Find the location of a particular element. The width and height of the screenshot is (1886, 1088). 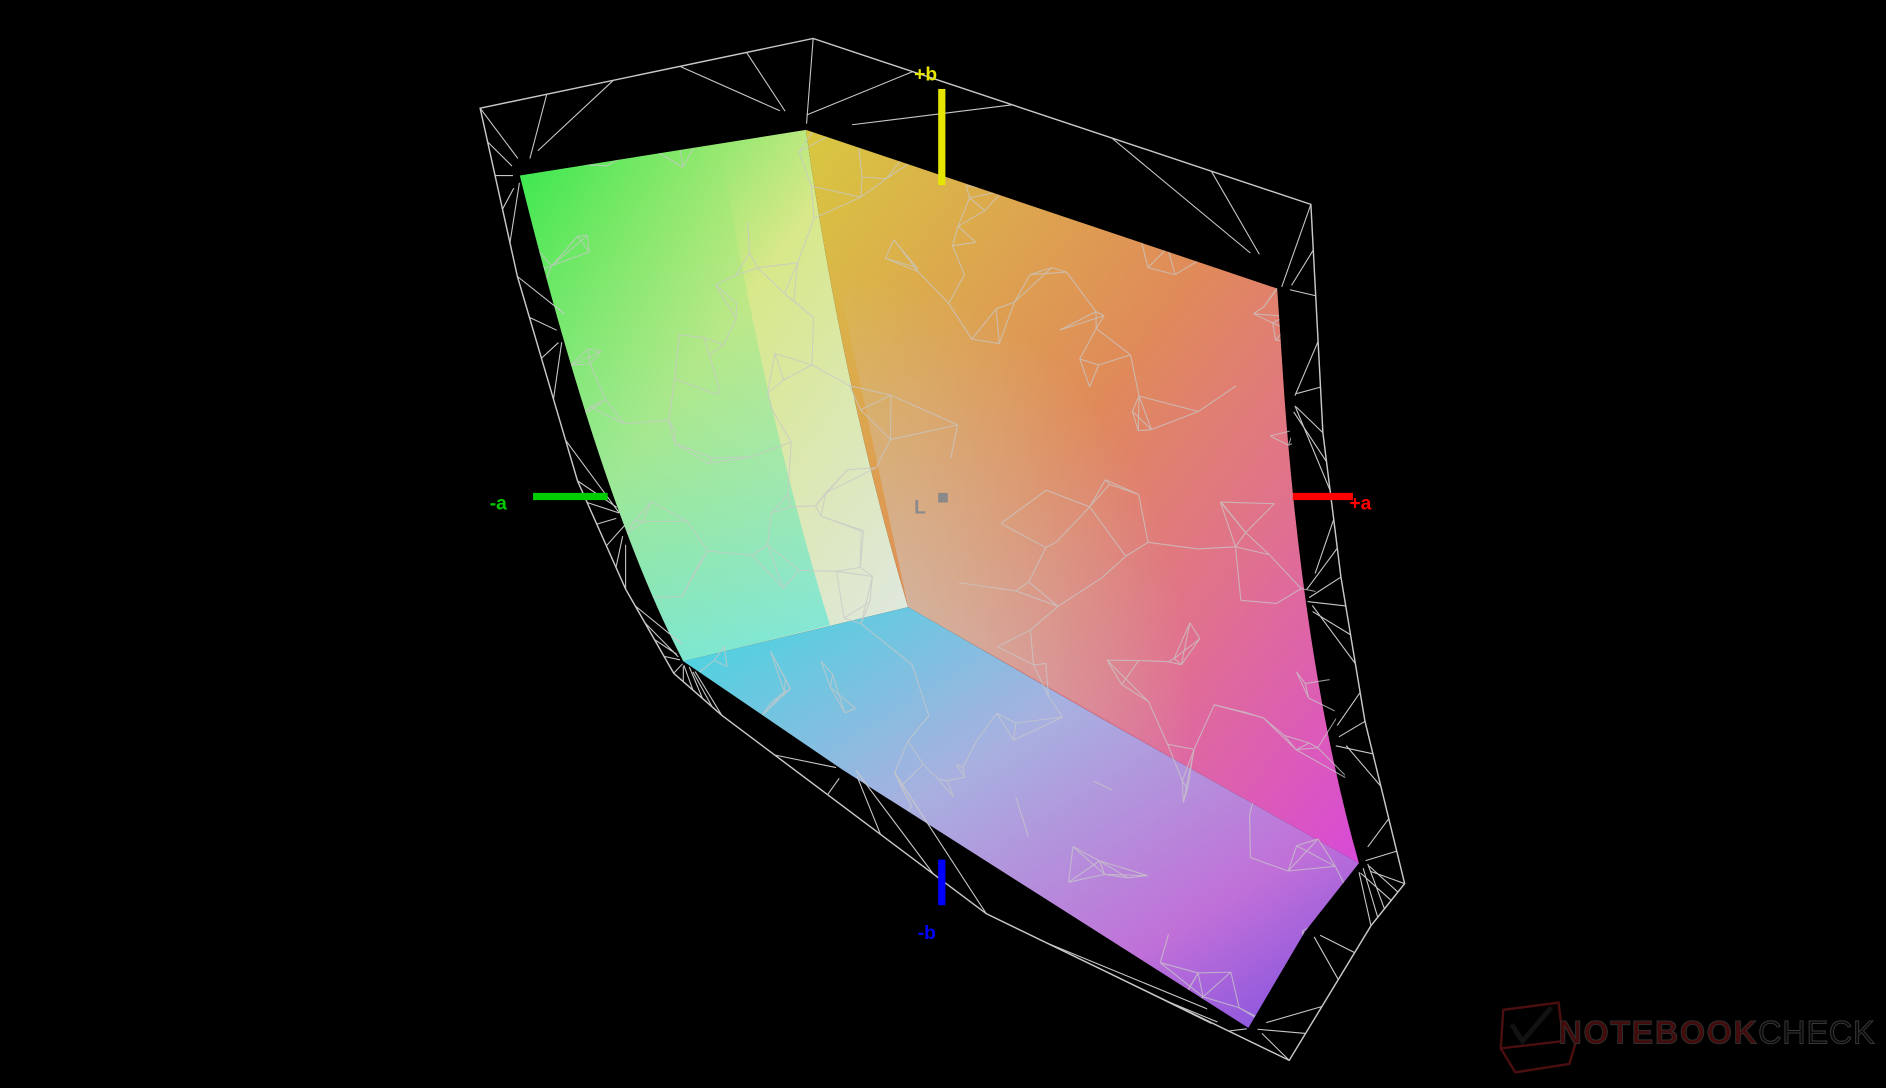

face-cyan-blue-magenta is located at coordinates (1021, 817).